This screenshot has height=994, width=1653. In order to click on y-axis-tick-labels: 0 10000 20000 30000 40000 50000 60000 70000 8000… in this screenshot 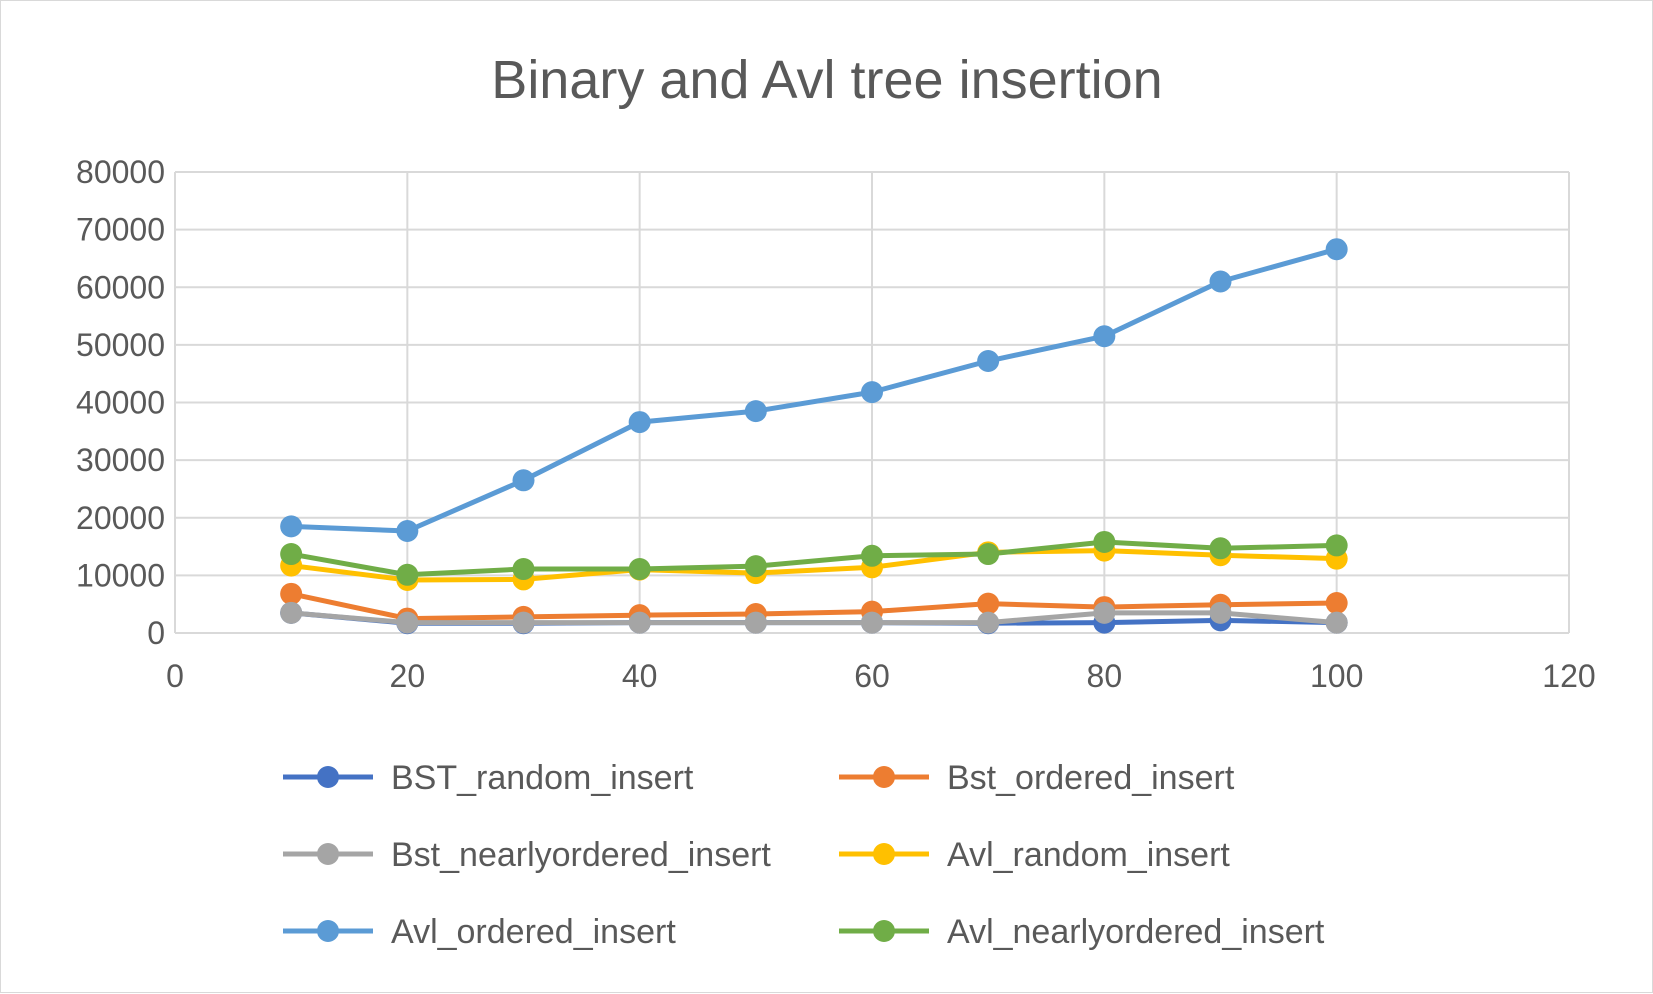, I will do `click(120, 402)`.